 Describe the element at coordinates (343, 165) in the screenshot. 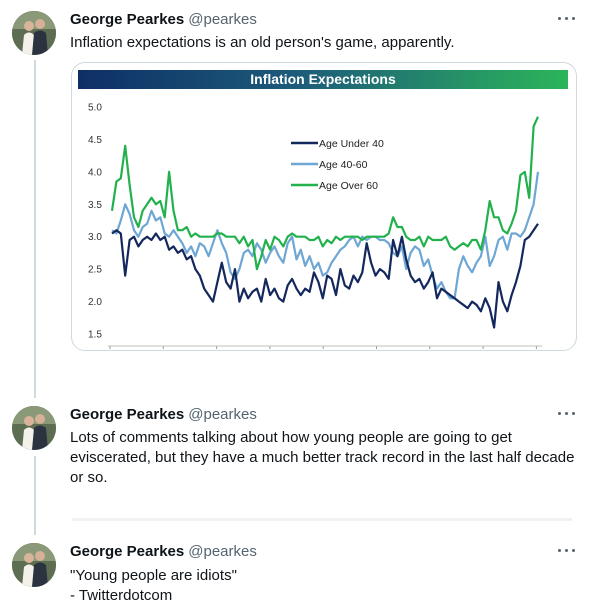

I see `legend-label: Age 40-60` at that location.